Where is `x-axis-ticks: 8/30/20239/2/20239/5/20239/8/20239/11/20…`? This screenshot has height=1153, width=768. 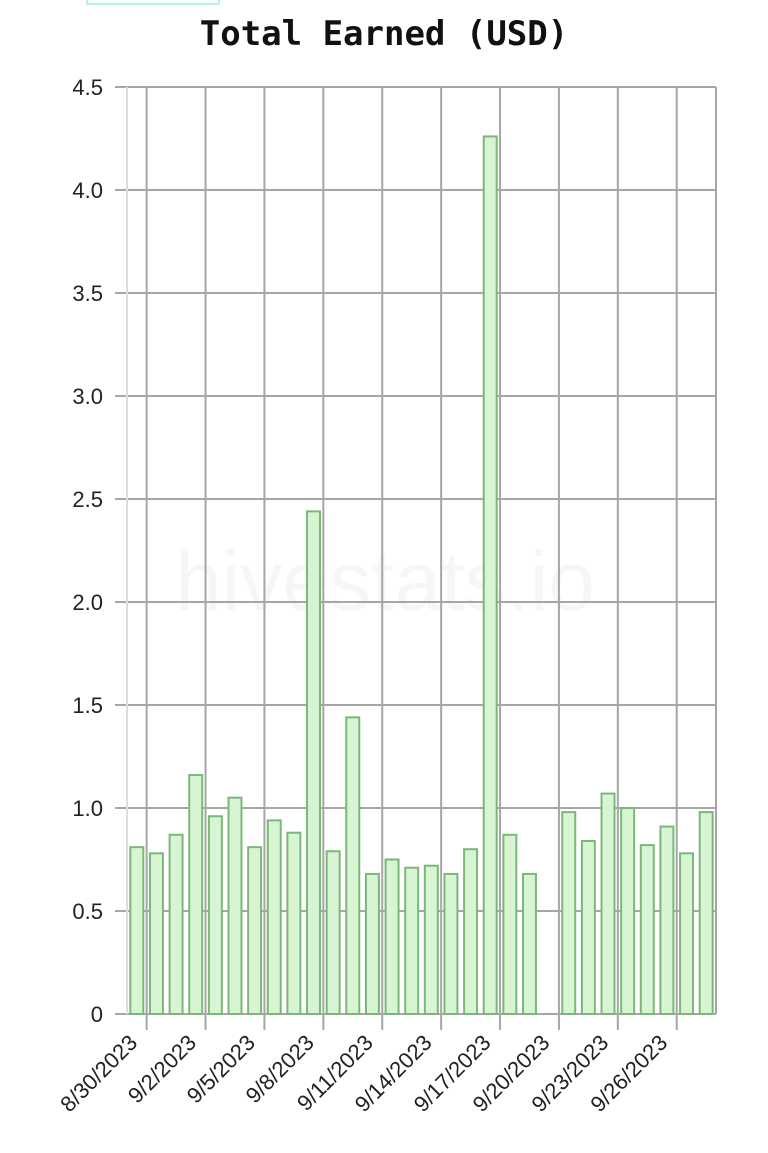 x-axis-ticks: 8/30/20239/2/20239/5/20239/8/20239/11/20… is located at coordinates (363, 1073).